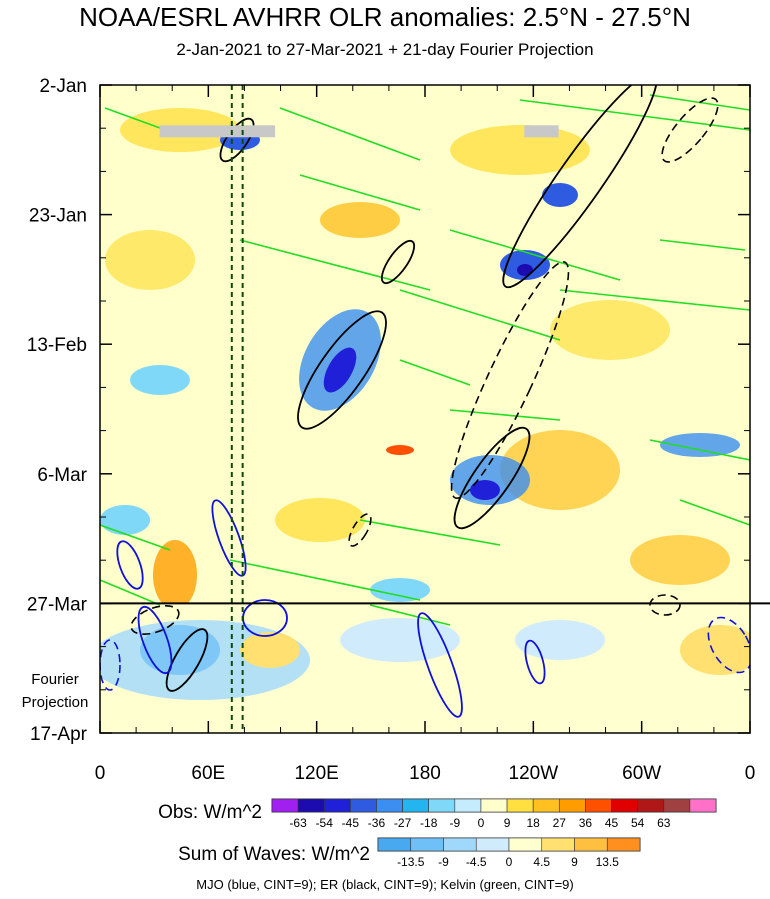  What do you see at coordinates (612, 823) in the screenshot?
I see `obs-legend-level-label: 45` at bounding box center [612, 823].